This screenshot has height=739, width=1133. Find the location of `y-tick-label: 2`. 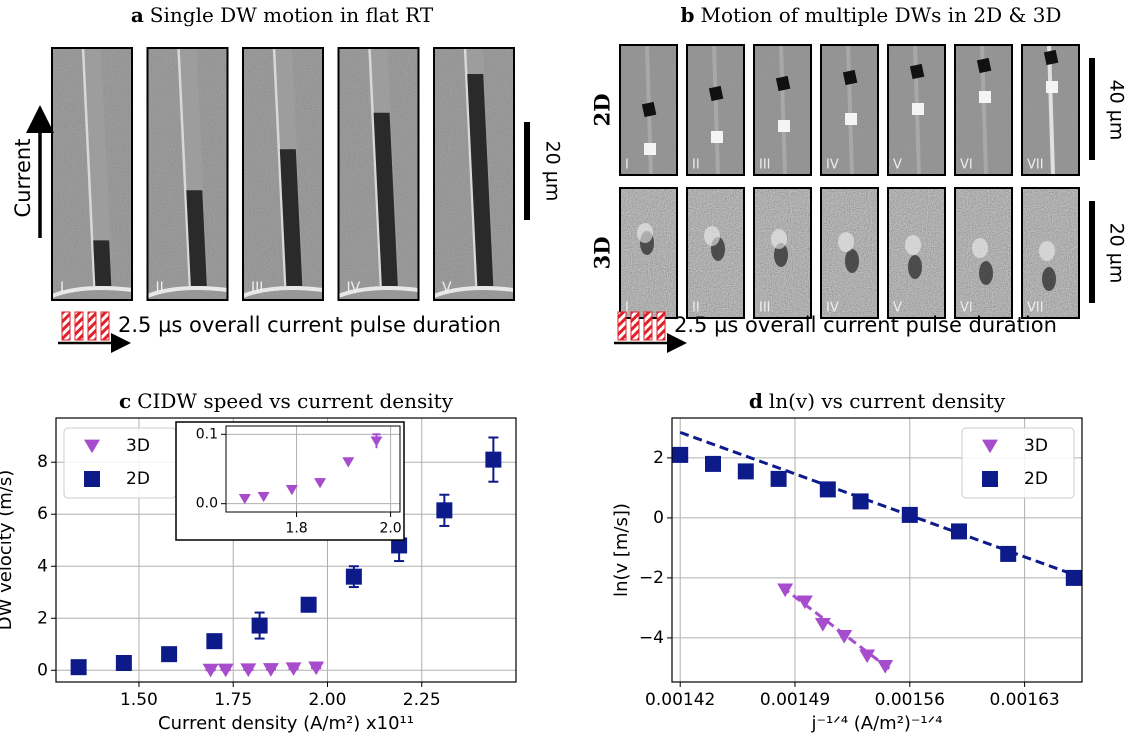

y-tick-label: 2 is located at coordinates (42, 618).